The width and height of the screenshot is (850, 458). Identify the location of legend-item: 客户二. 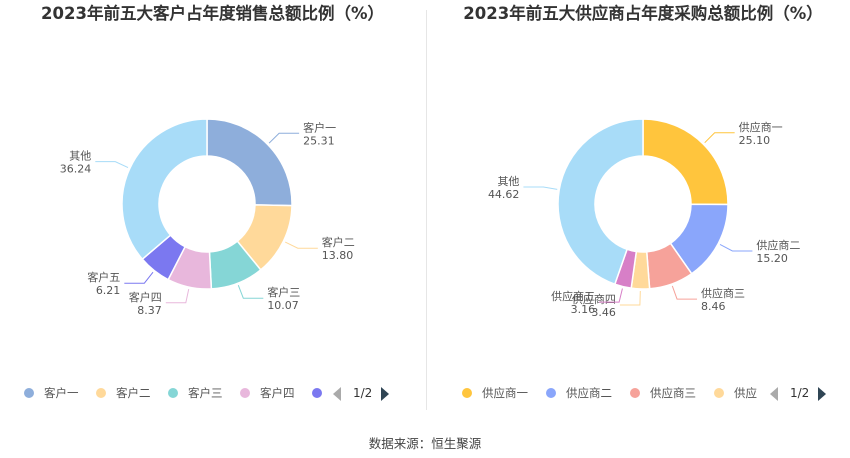
(123, 393).